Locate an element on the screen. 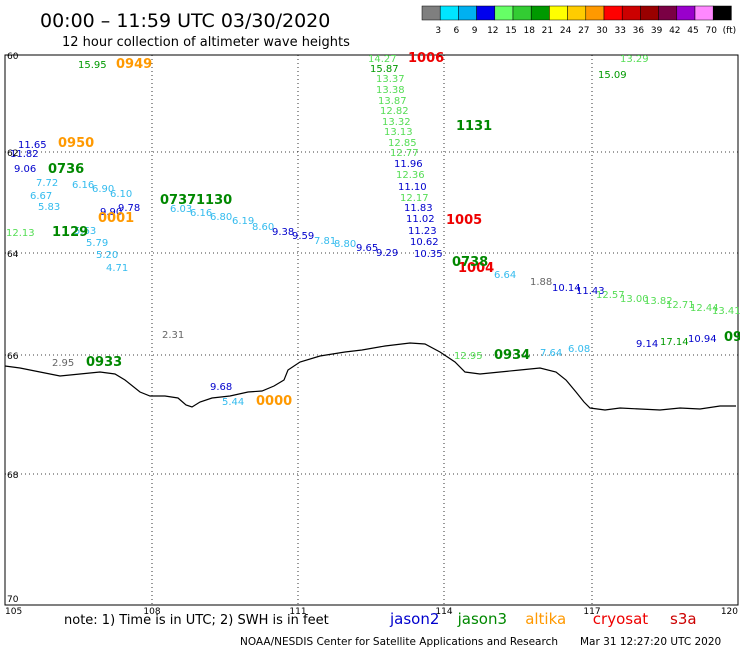  swh-label: 9.06 is located at coordinates (25, 169).